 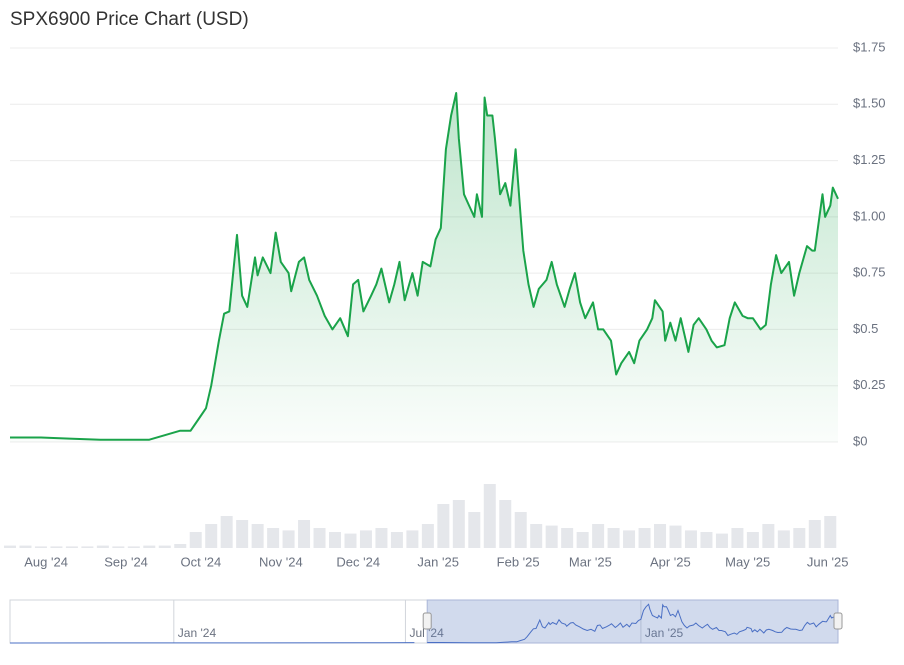 I want to click on x-tick-label: Nov '24, so click(x=281, y=561).